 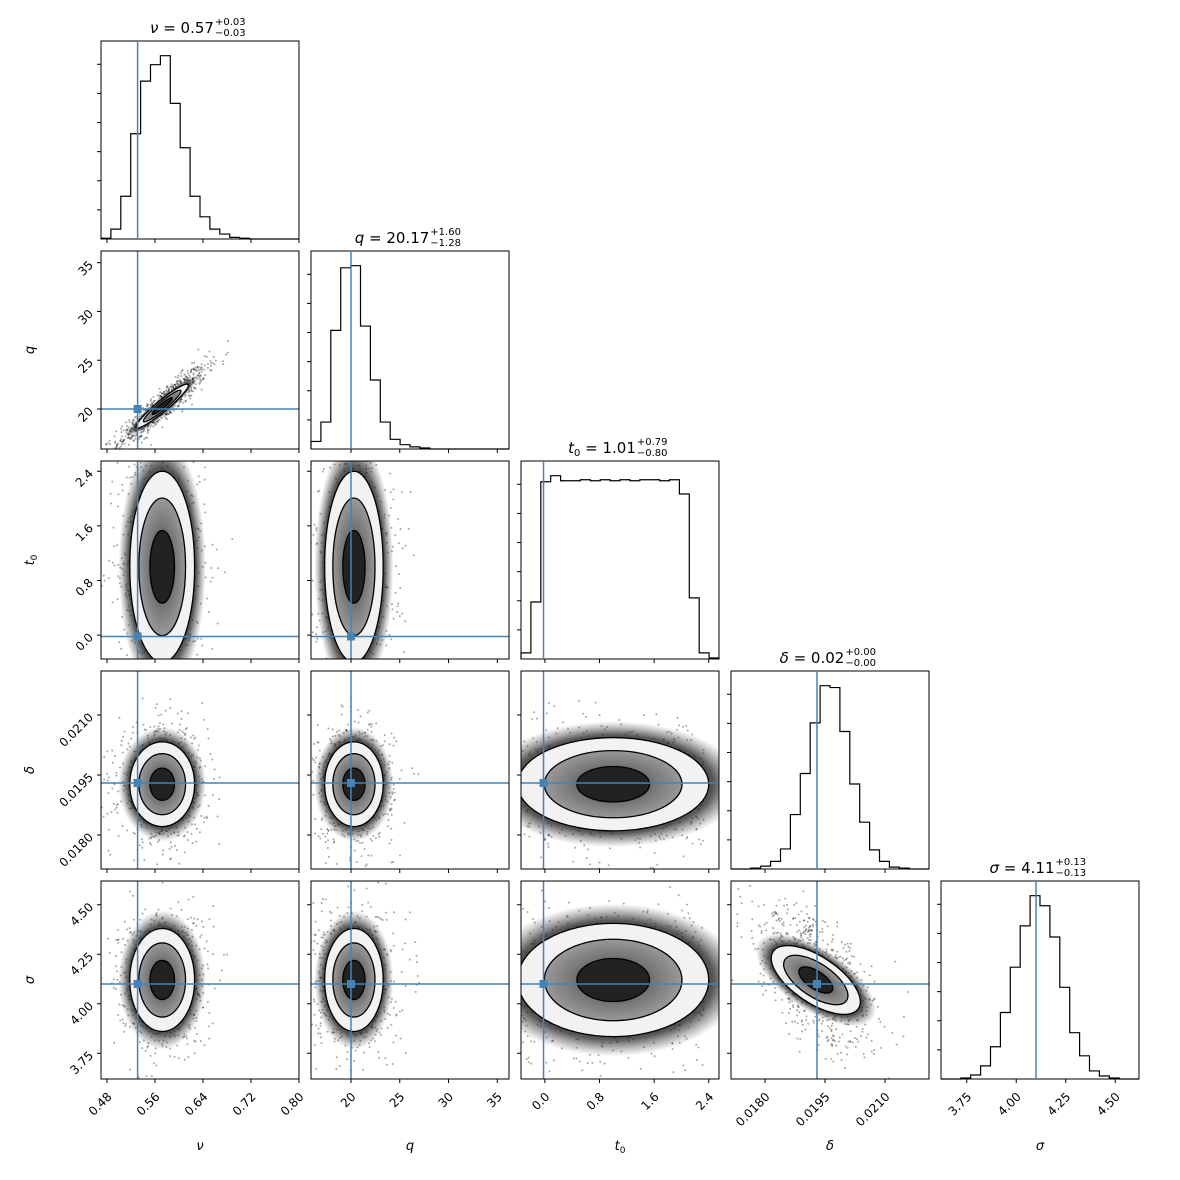 I want to click on contour-inner, so click(x=162, y=566).